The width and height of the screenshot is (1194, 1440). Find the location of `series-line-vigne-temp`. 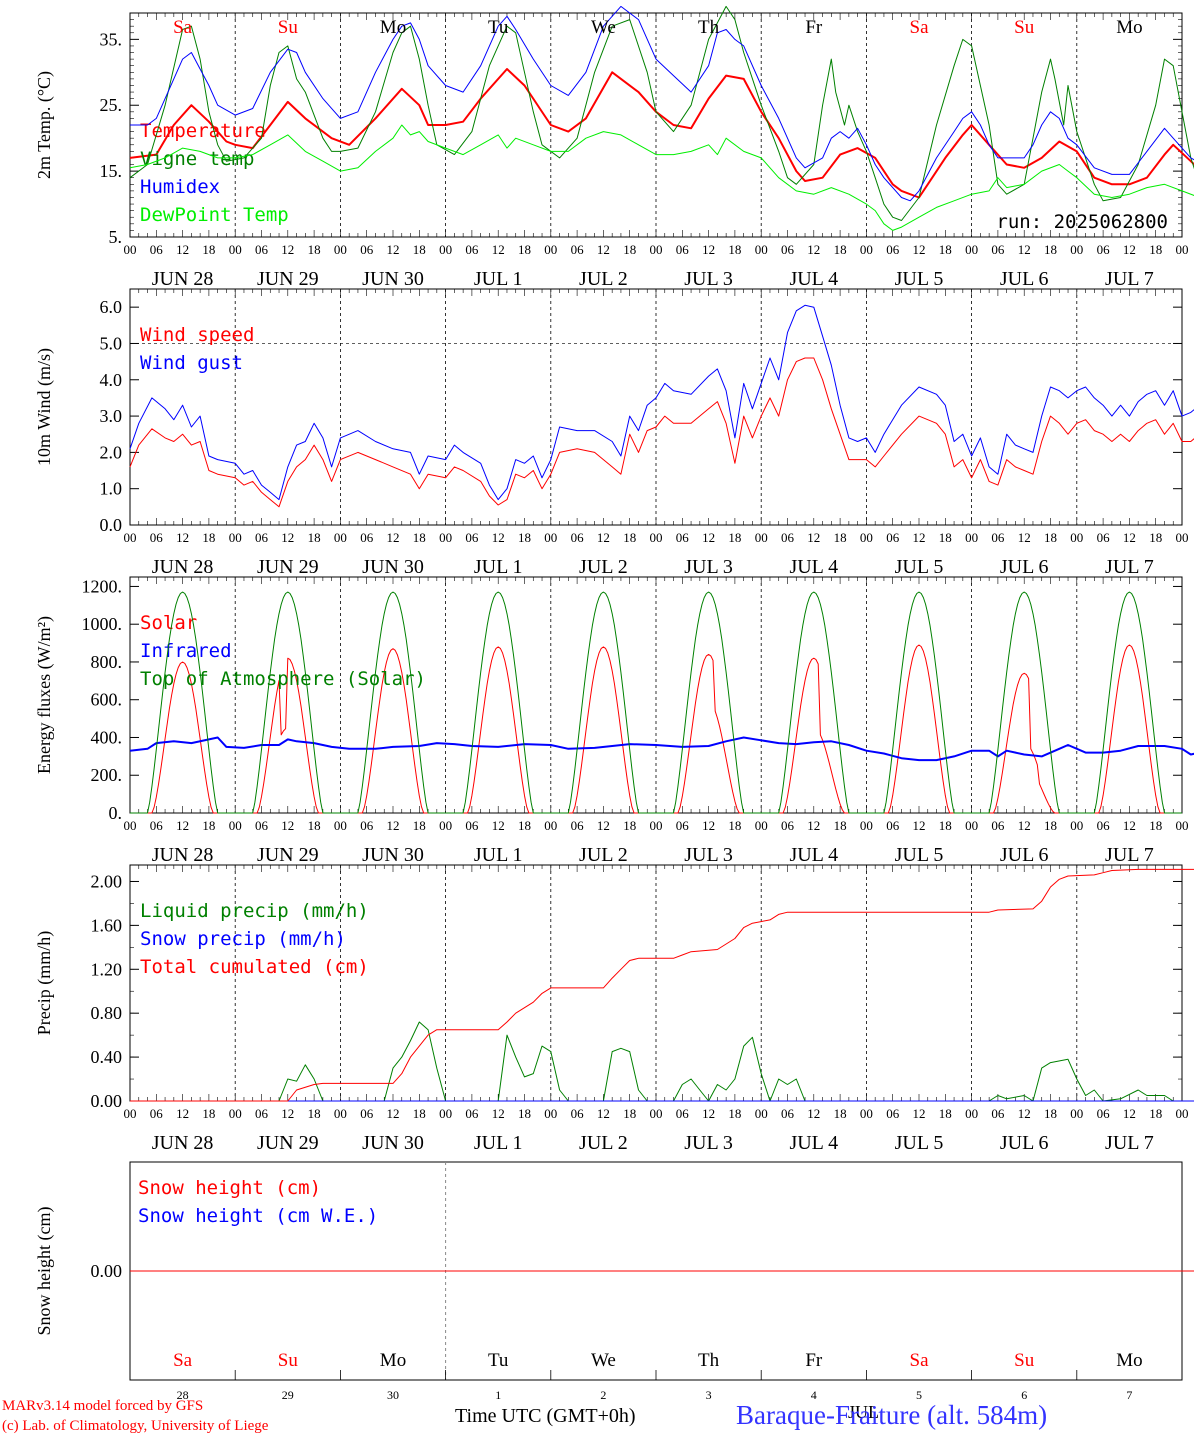

series-line-vigne-temp is located at coordinates (661, 113).